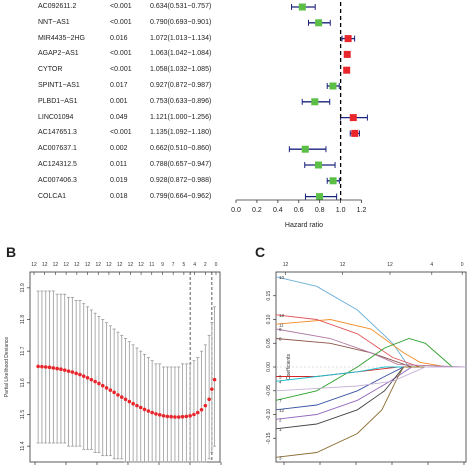 This screenshot has width=474, height=474. What do you see at coordinates (280, 429) in the screenshot?
I see `series-id-label: 1` at bounding box center [280, 429].